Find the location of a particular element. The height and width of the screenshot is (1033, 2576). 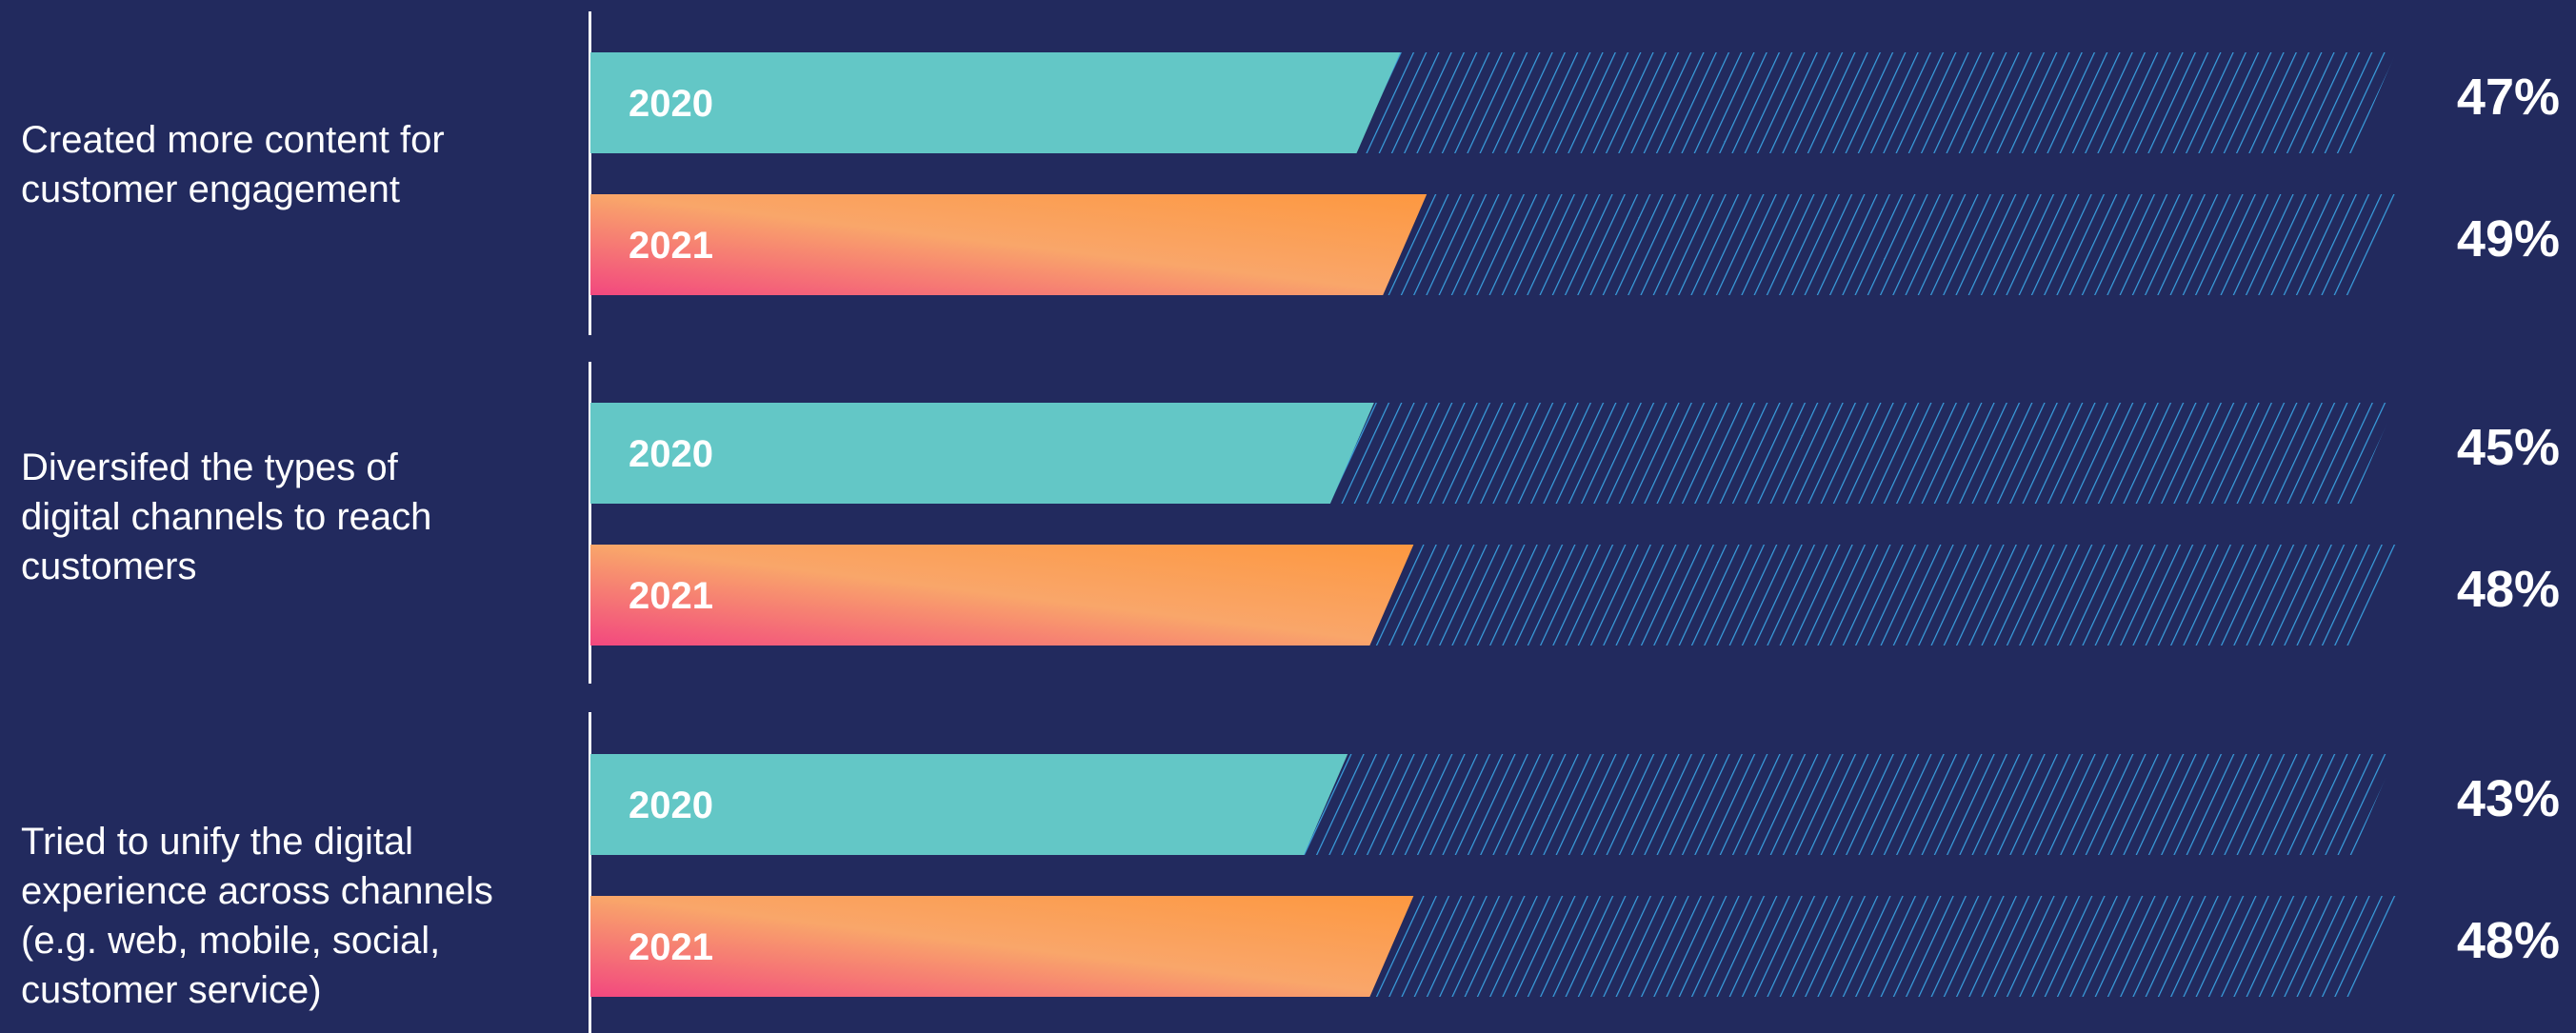

data-label: 49% is located at coordinates (2509, 239).